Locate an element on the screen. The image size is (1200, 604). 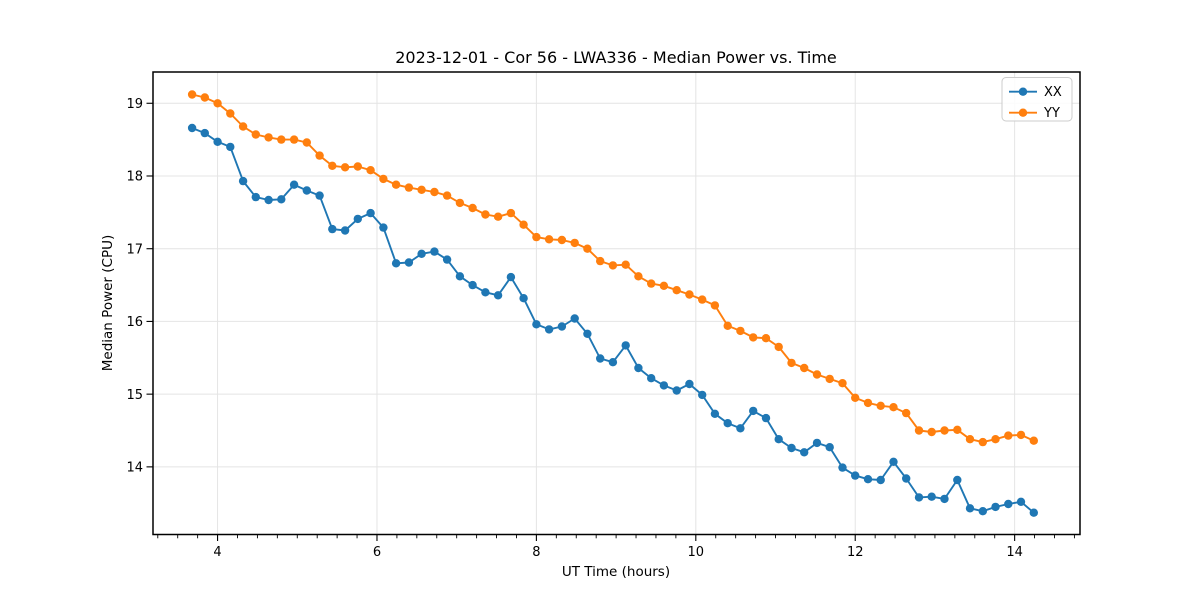
y-tick-label: 16 is located at coordinates (134, 322).